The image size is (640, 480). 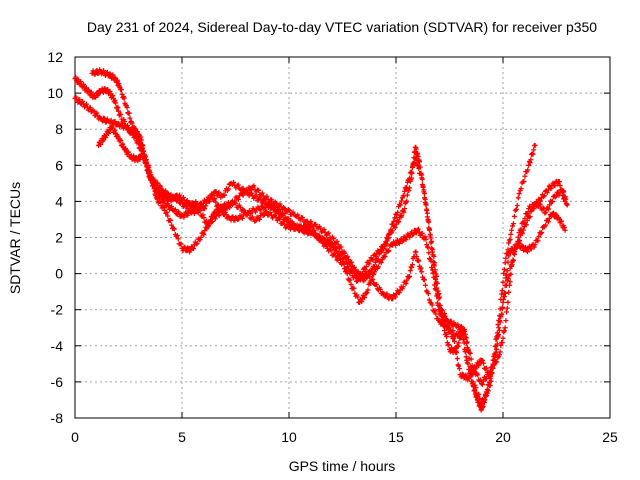 What do you see at coordinates (59, 129) in the screenshot?
I see `y-tick-label: 8` at bounding box center [59, 129].